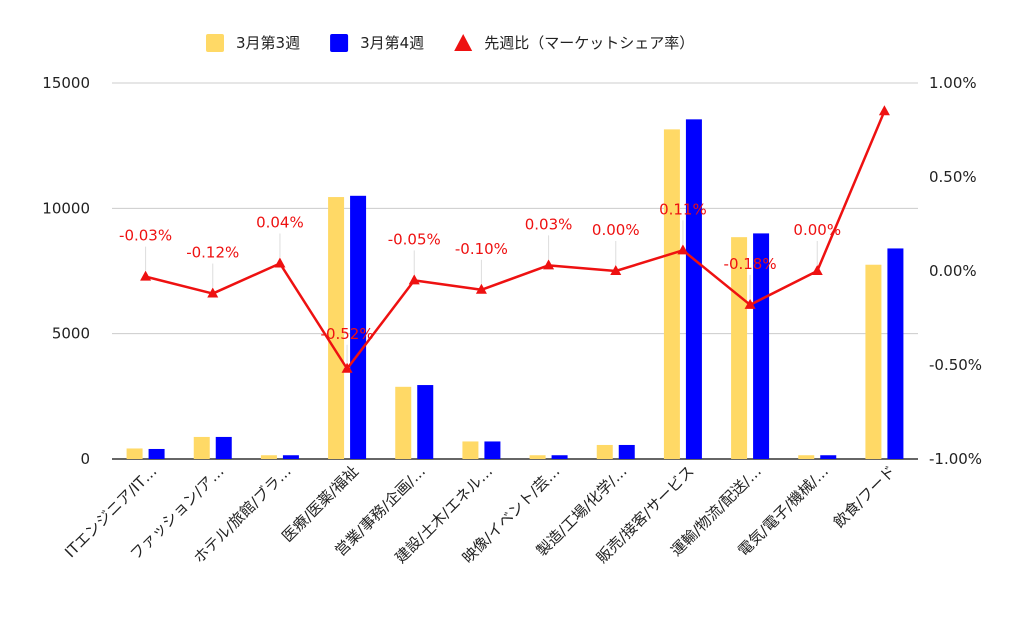 The height and width of the screenshot is (633, 1024). What do you see at coordinates (955, 365) in the screenshot?
I see `y-right-tick-label: -0.50%` at bounding box center [955, 365].